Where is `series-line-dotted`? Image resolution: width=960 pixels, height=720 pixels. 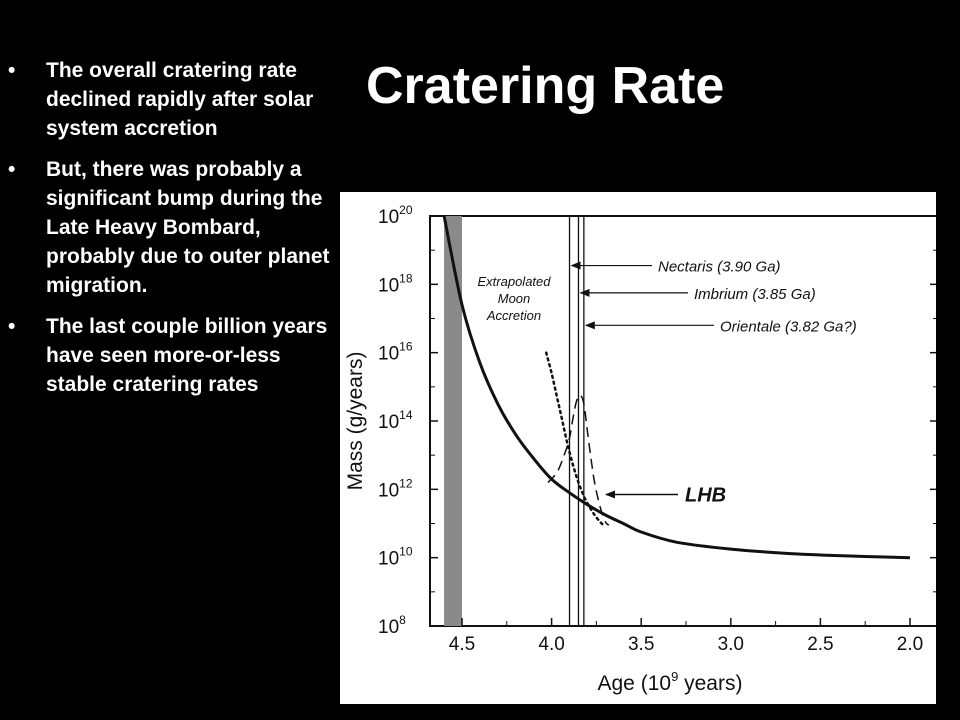
series-line-dotted is located at coordinates (574, 439).